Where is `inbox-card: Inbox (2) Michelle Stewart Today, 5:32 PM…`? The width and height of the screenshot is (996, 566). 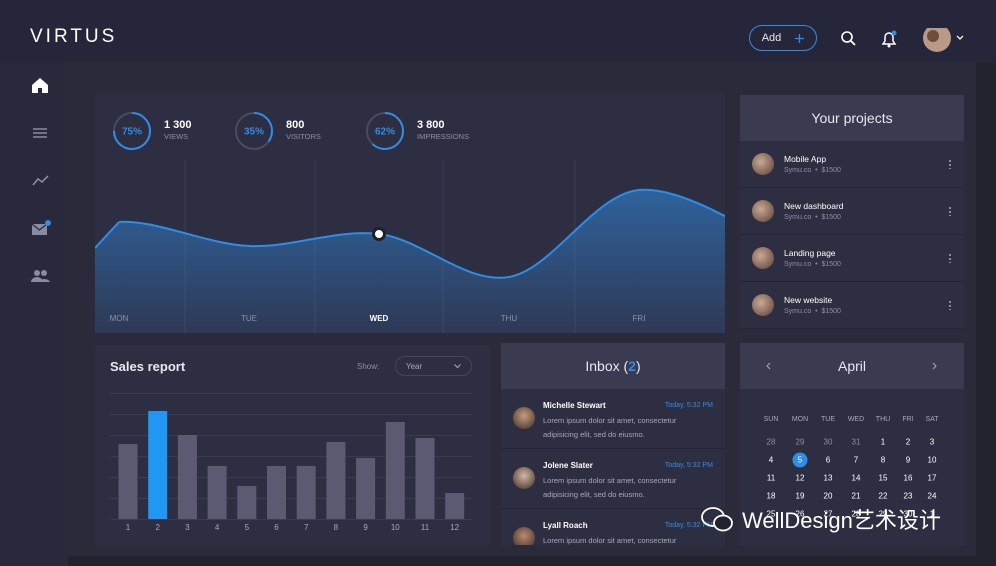
inbox-card: Inbox (2) Michelle Stewart Today, 5:32 PM… is located at coordinates (613, 444).